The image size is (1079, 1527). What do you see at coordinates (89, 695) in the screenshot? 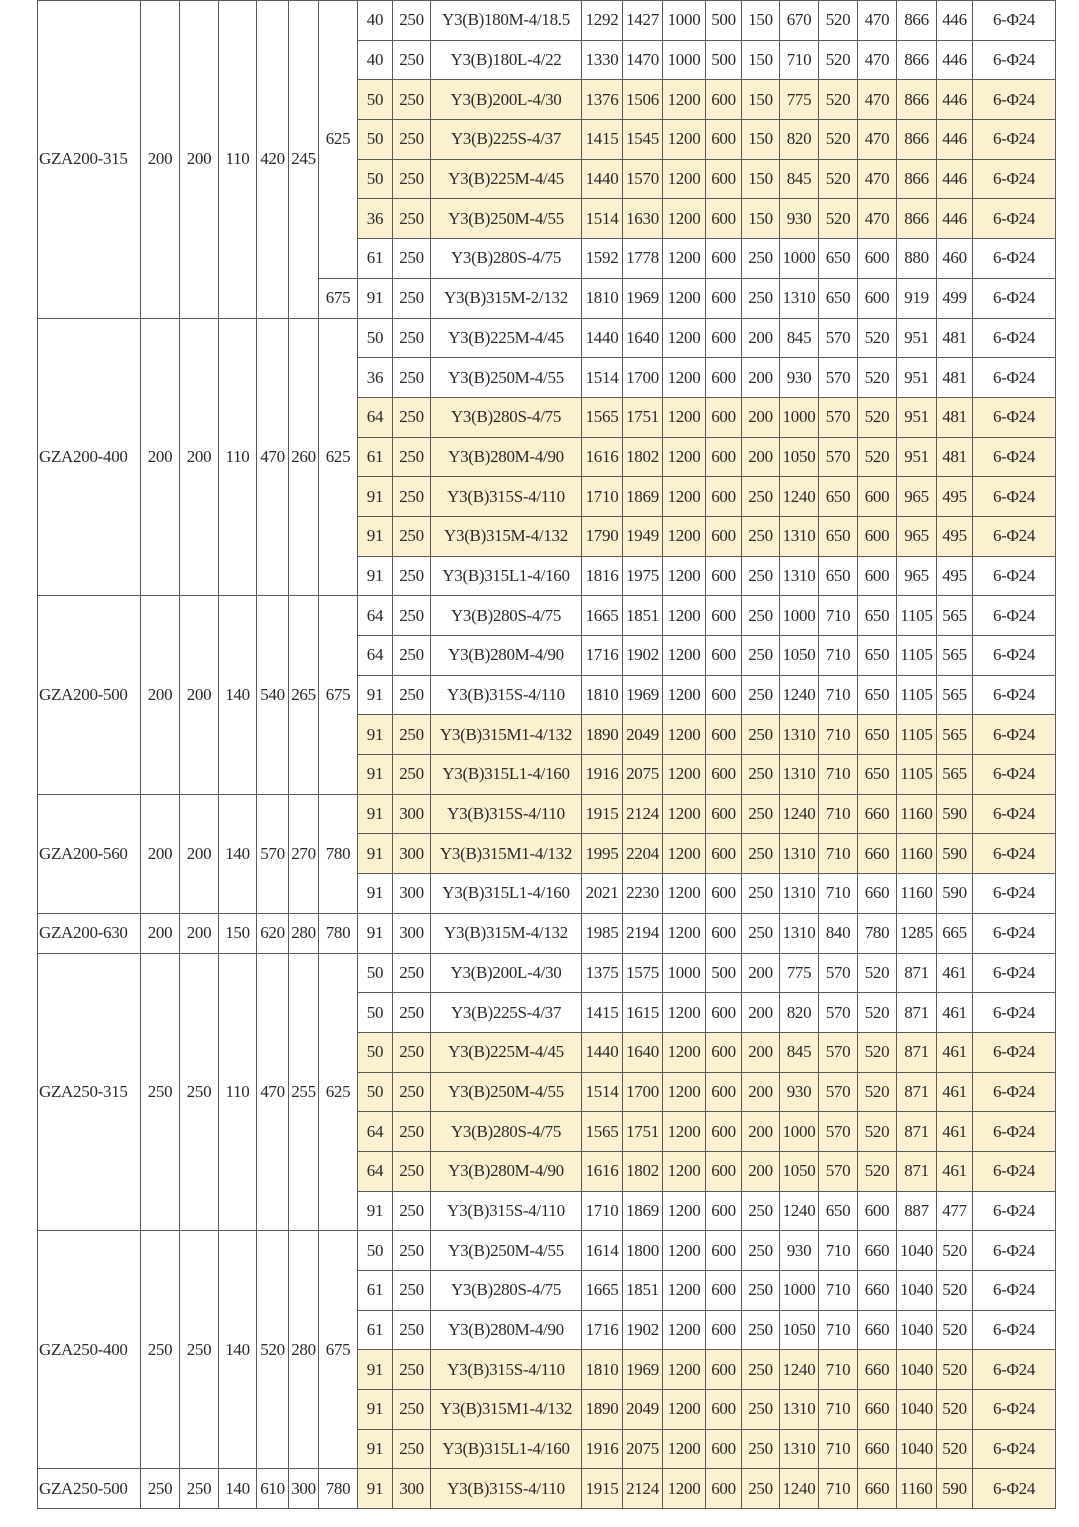
I see `pump-model-cell: GZA200-500` at bounding box center [89, 695].